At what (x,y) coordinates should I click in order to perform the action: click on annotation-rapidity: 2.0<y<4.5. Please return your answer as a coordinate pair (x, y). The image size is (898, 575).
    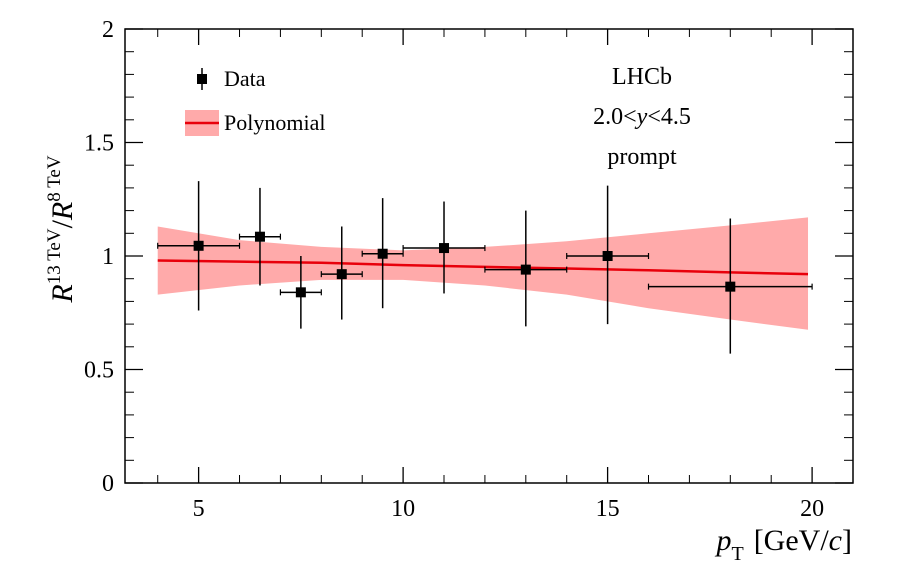
    Looking at the image, I should click on (642, 117).